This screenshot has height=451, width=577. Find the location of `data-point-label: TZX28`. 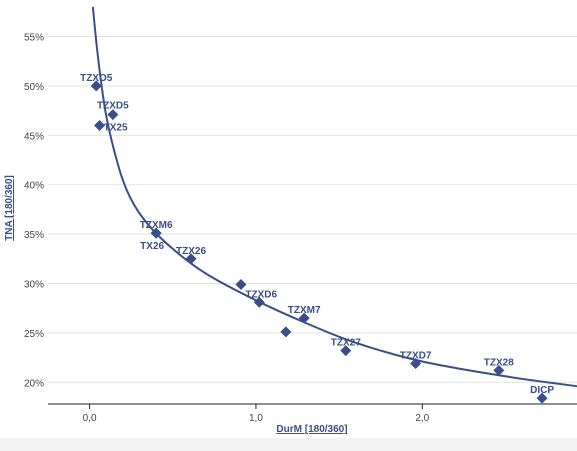

data-point-label: TZX28 is located at coordinates (499, 362).